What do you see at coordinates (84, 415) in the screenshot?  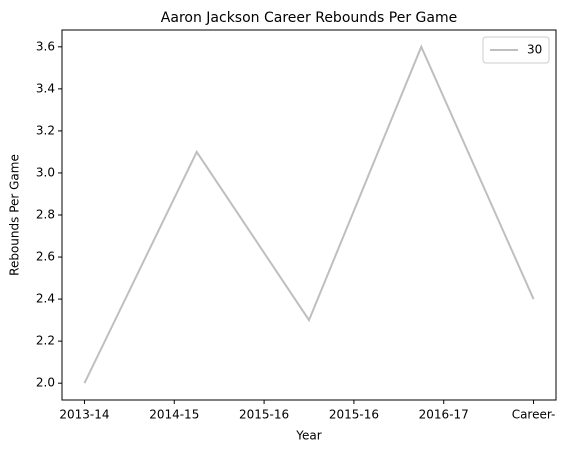 I see `x-tick-label: 2013-14` at bounding box center [84, 415].